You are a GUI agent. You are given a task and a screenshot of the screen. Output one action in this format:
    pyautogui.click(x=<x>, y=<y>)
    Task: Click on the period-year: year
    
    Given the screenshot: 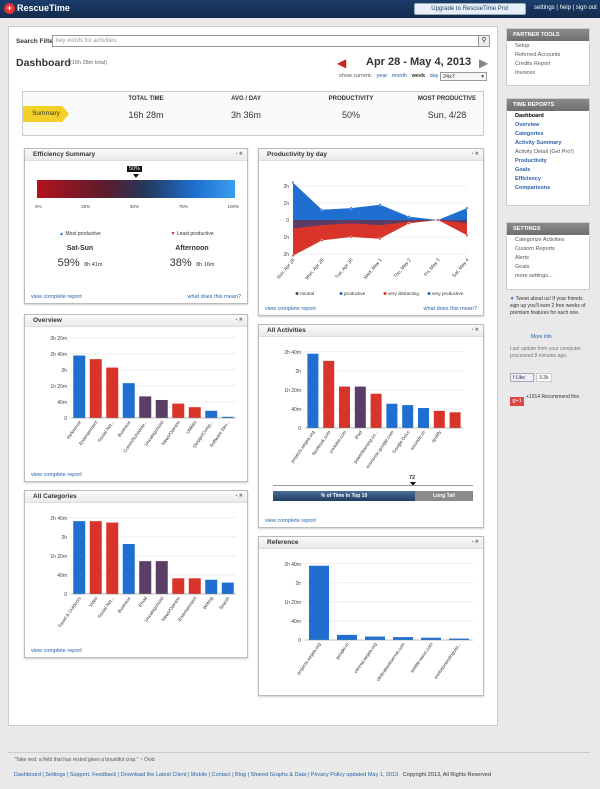 What is the action you would take?
    pyautogui.click(x=382, y=76)
    